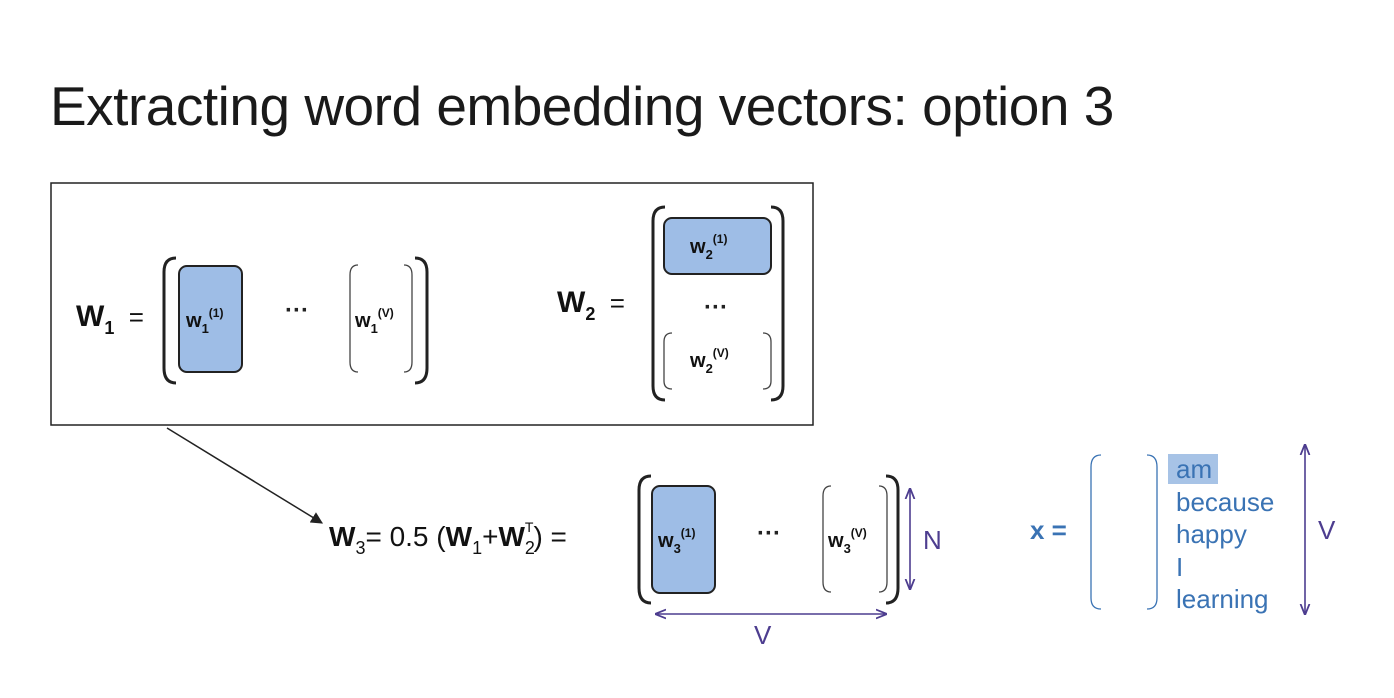 This screenshot has height=698, width=1394. What do you see at coordinates (571, 302) in the screenshot?
I see `w2-symbol: W` at bounding box center [571, 302].